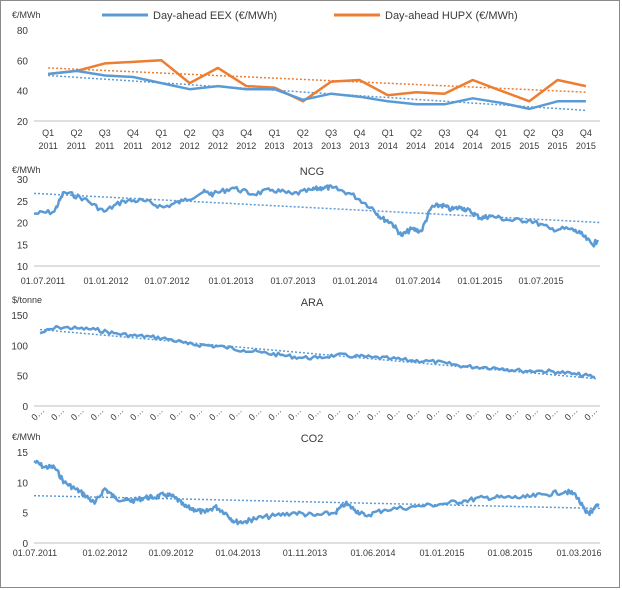 This screenshot has height=590, width=622. What do you see at coordinates (166, 281) in the screenshot?
I see `ncg-xtick: 01.07.2012` at bounding box center [166, 281].